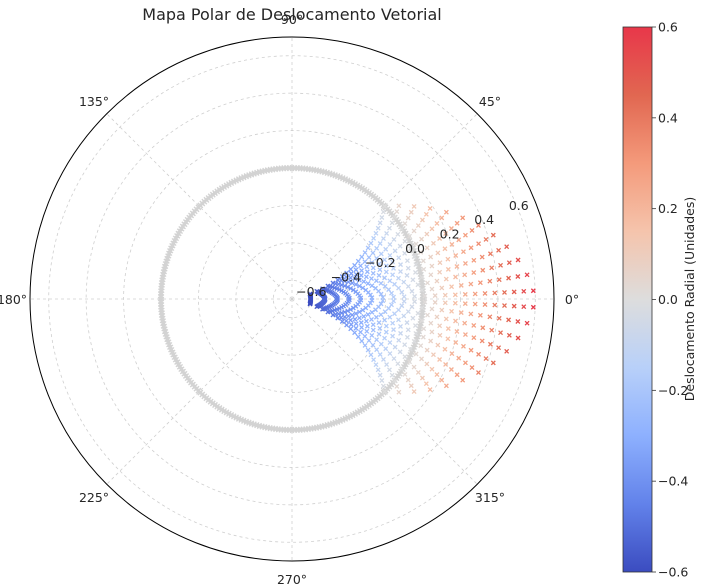  Describe the element at coordinates (490, 101) in the screenshot. I see `angle-tick-label: 45°` at that location.